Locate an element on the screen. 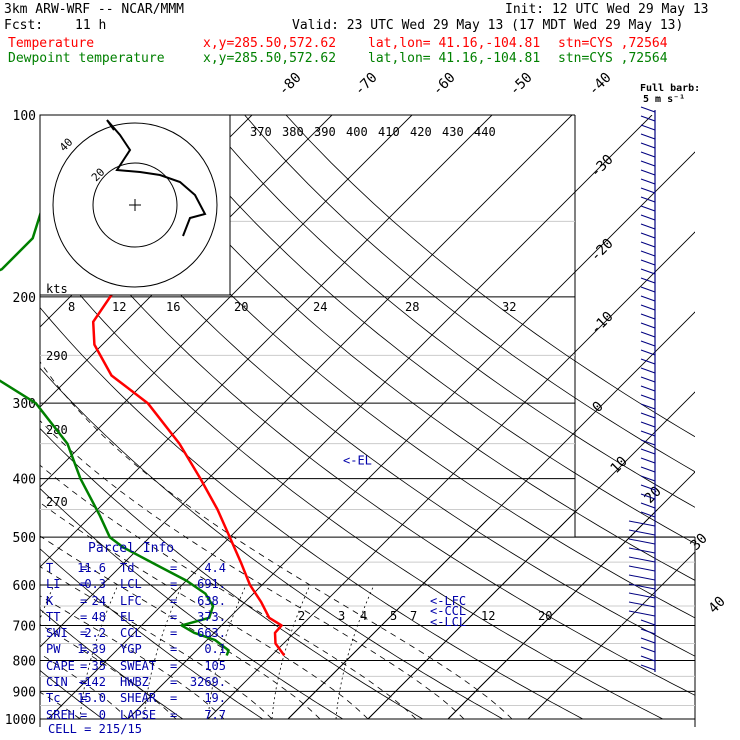  barb-legend-line2: 5 m s⁻¹ is located at coordinates (664, 99).